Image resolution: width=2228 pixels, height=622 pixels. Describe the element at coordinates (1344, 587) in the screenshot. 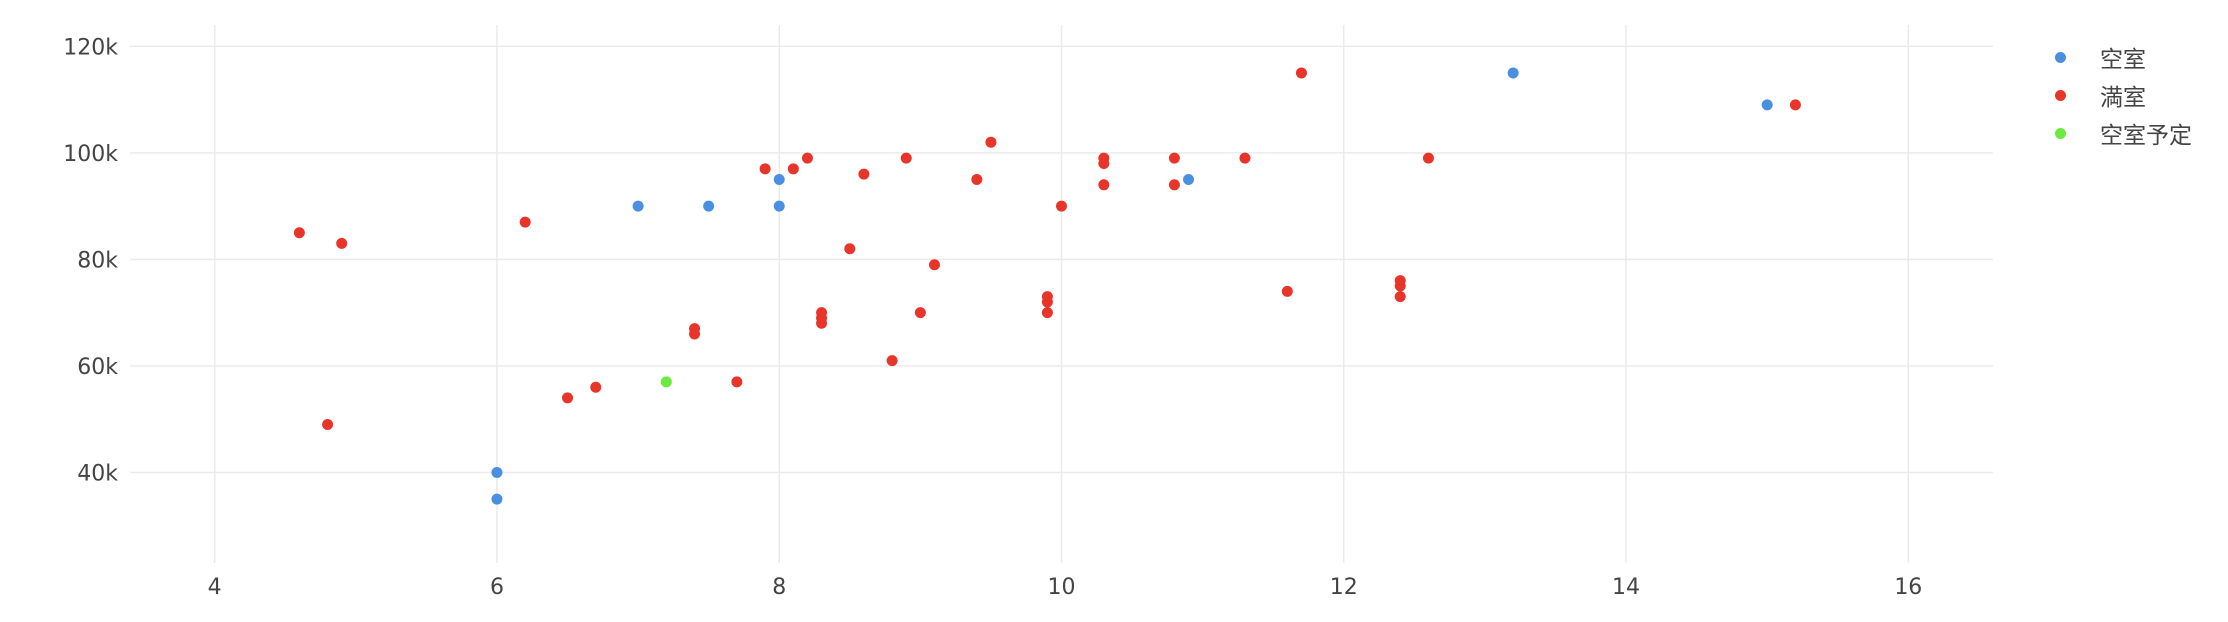

I see `x-tick-label: 12` at that location.